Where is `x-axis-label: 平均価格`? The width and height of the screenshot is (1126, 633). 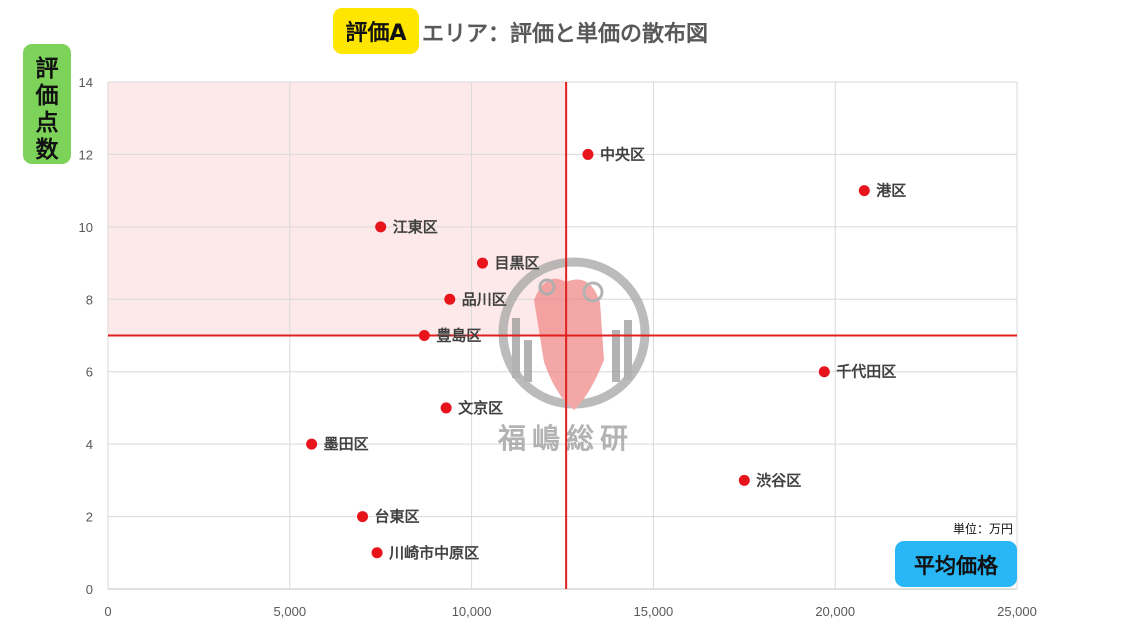 x-axis-label: 平均価格 is located at coordinates (956, 564).